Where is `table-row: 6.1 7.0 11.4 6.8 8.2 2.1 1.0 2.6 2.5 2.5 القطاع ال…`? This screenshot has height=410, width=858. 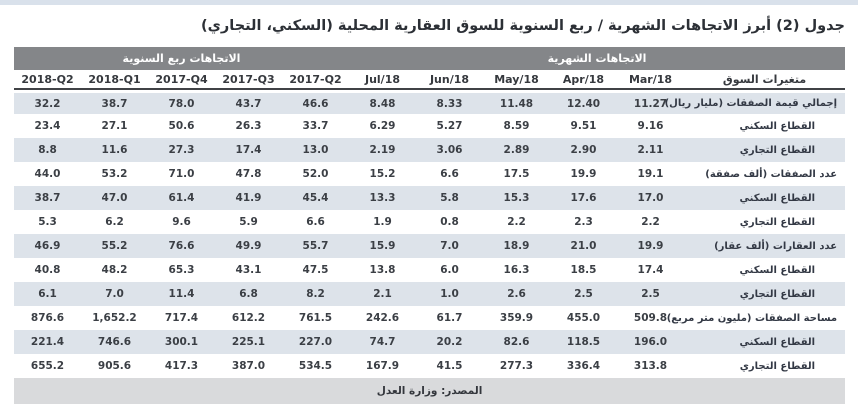
table-row: 6.1 7.0 11.4 6.8 8.2 2.1 1.0 2.6 2.5 2.5 القطاع ال… is located at coordinates (430, 294).